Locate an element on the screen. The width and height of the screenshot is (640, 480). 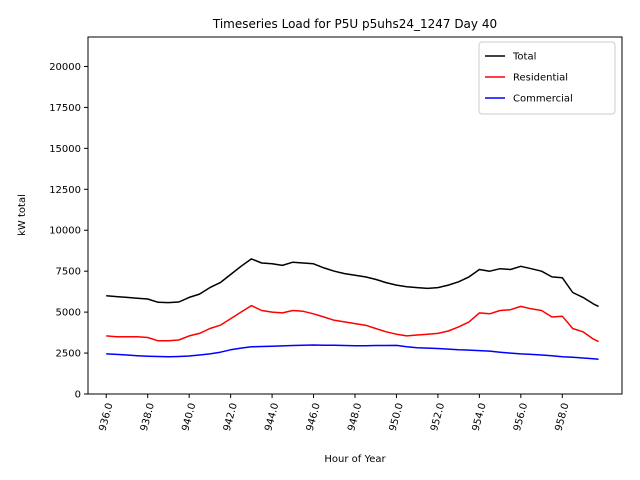
x-tick-label: 940.0 is located at coordinates (189, 417).